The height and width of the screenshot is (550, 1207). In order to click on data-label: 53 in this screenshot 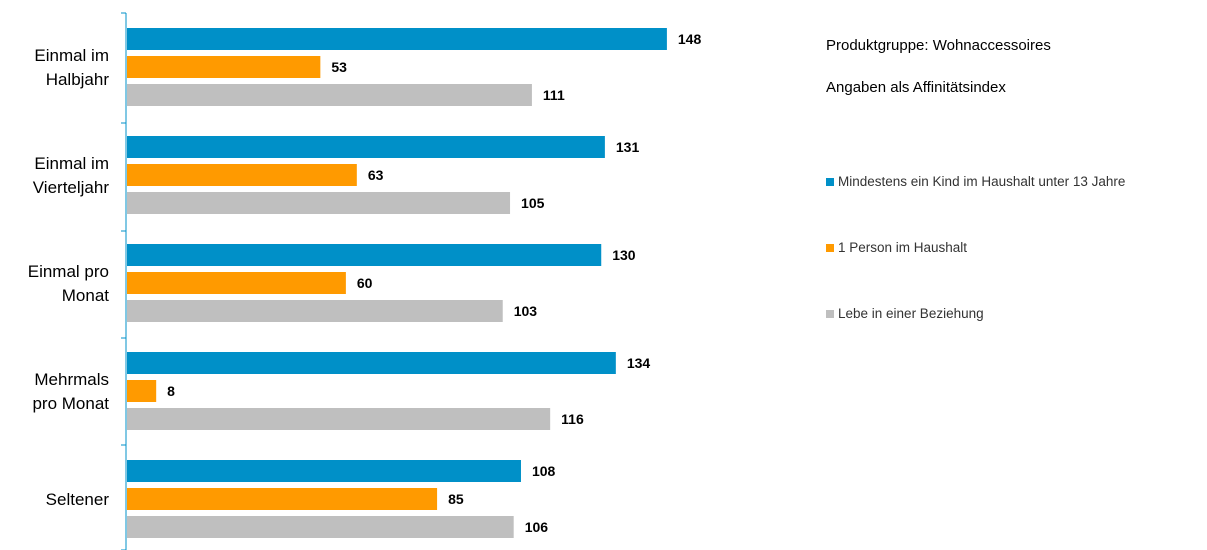, I will do `click(339, 67)`.